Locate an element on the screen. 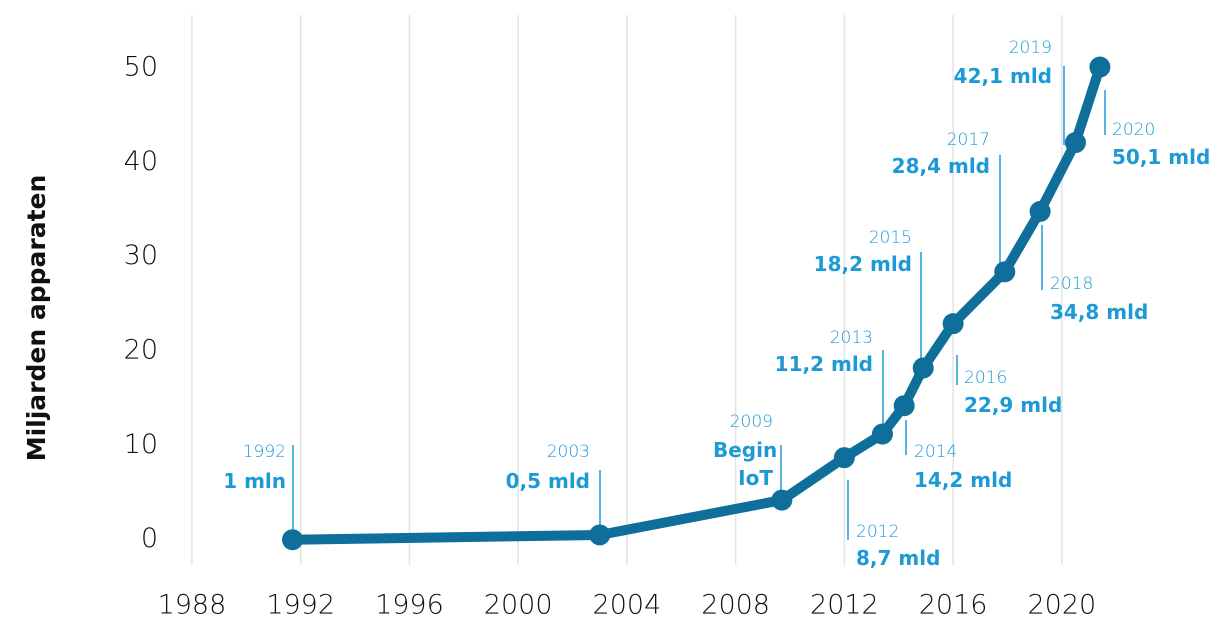 The height and width of the screenshot is (620, 1229). annotation-label: 0,5 mld is located at coordinates (547, 481).